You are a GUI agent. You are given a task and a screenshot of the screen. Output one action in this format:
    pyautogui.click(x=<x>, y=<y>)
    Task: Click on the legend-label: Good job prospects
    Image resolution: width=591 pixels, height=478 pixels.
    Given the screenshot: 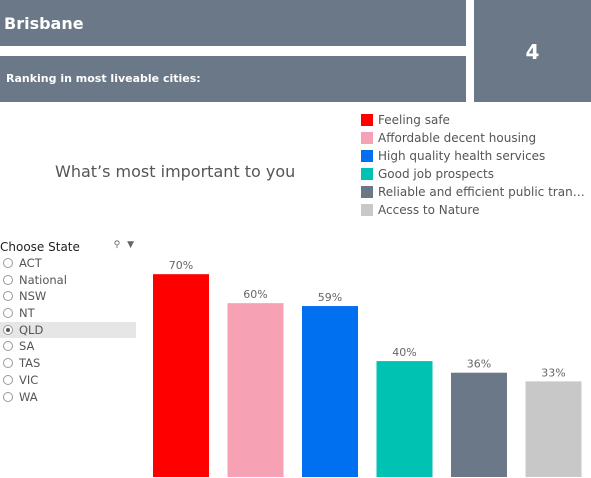 What is the action you would take?
    pyautogui.click(x=436, y=174)
    